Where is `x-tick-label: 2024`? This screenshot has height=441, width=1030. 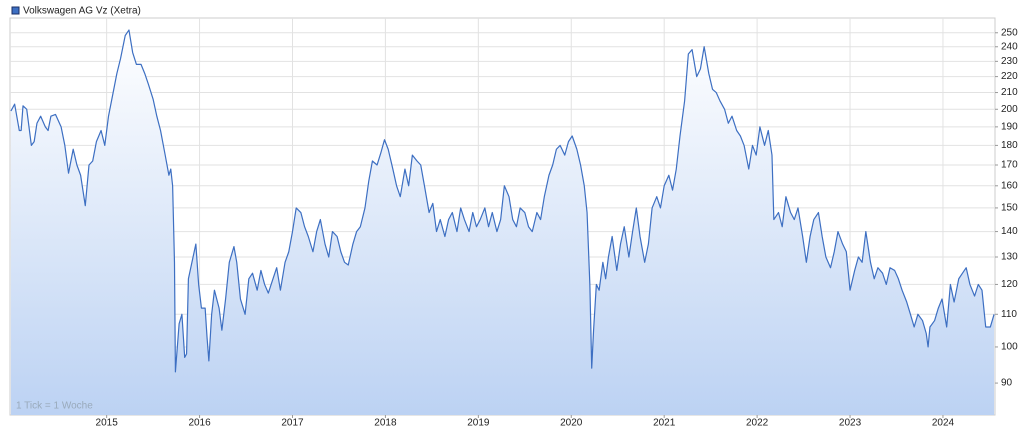
x-tick-label: 2024 is located at coordinates (943, 423).